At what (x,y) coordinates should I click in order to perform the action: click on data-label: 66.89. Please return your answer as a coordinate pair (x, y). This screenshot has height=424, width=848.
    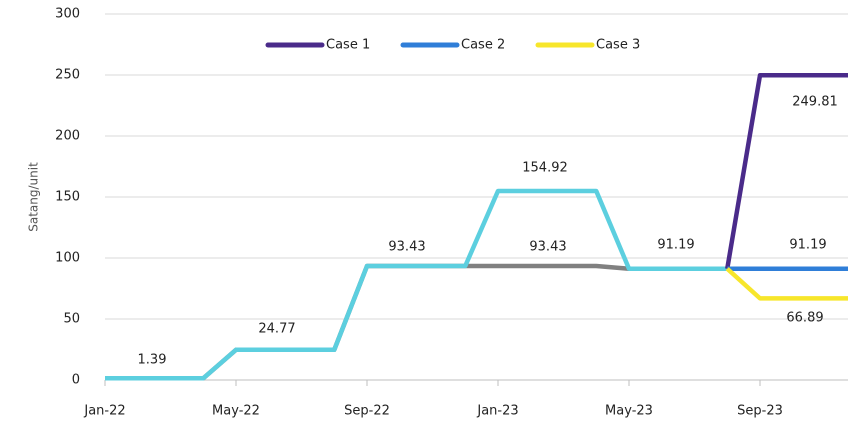
    Looking at the image, I should click on (804, 318).